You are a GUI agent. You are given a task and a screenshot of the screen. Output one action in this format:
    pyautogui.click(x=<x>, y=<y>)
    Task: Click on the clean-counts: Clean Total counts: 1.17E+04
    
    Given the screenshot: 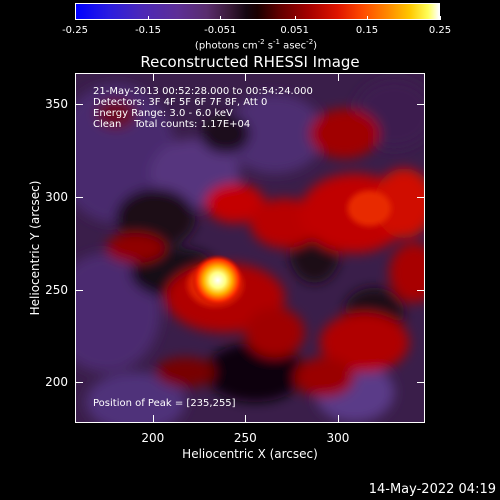 What is the action you would take?
    pyautogui.click(x=172, y=124)
    